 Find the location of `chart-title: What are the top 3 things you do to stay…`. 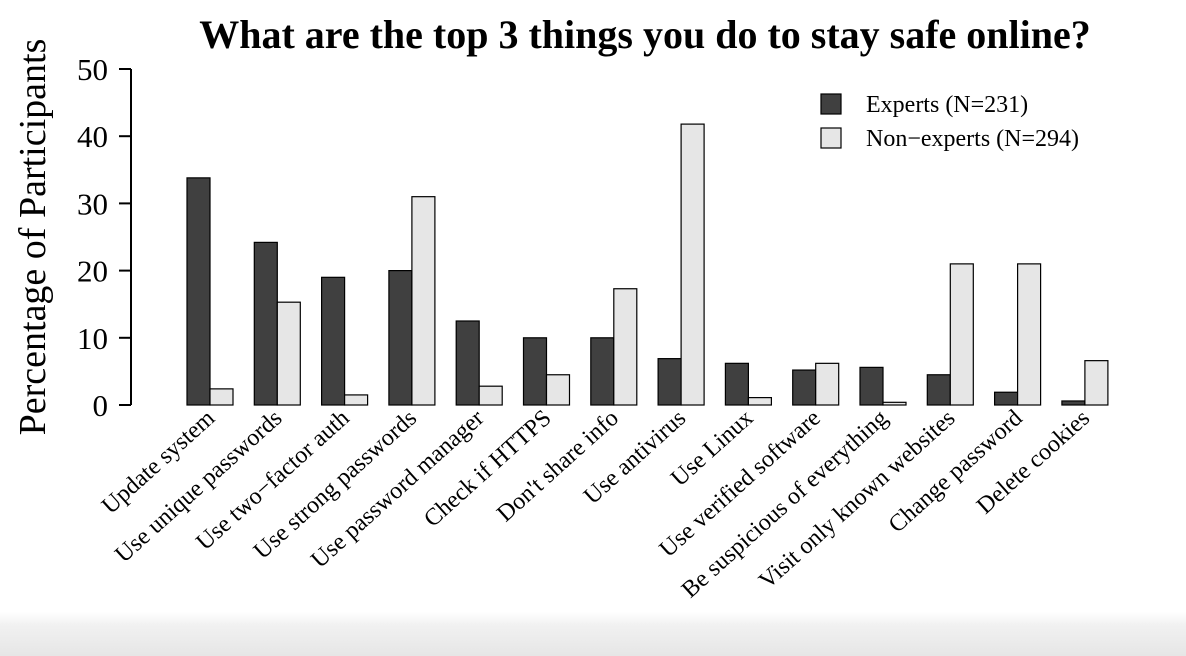

chart-title: What are the top 3 things you do to stay… is located at coordinates (645, 34).